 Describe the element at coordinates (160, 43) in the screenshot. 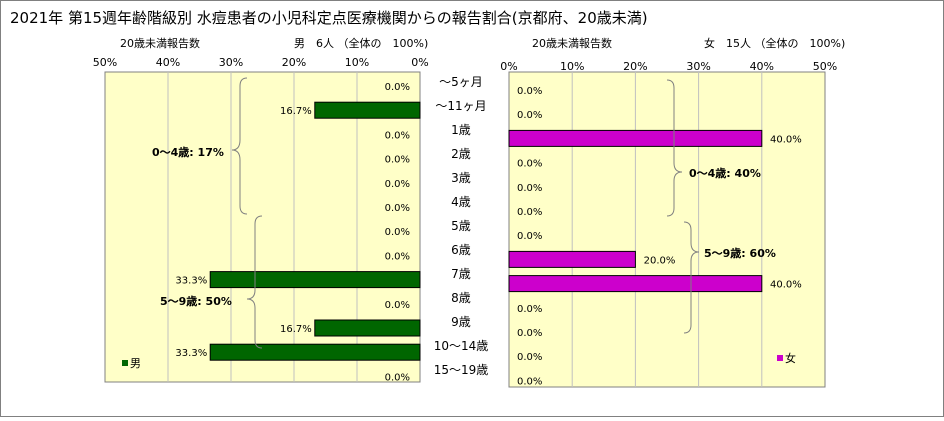

I see `male-header-left: 20歳未満報告数` at that location.